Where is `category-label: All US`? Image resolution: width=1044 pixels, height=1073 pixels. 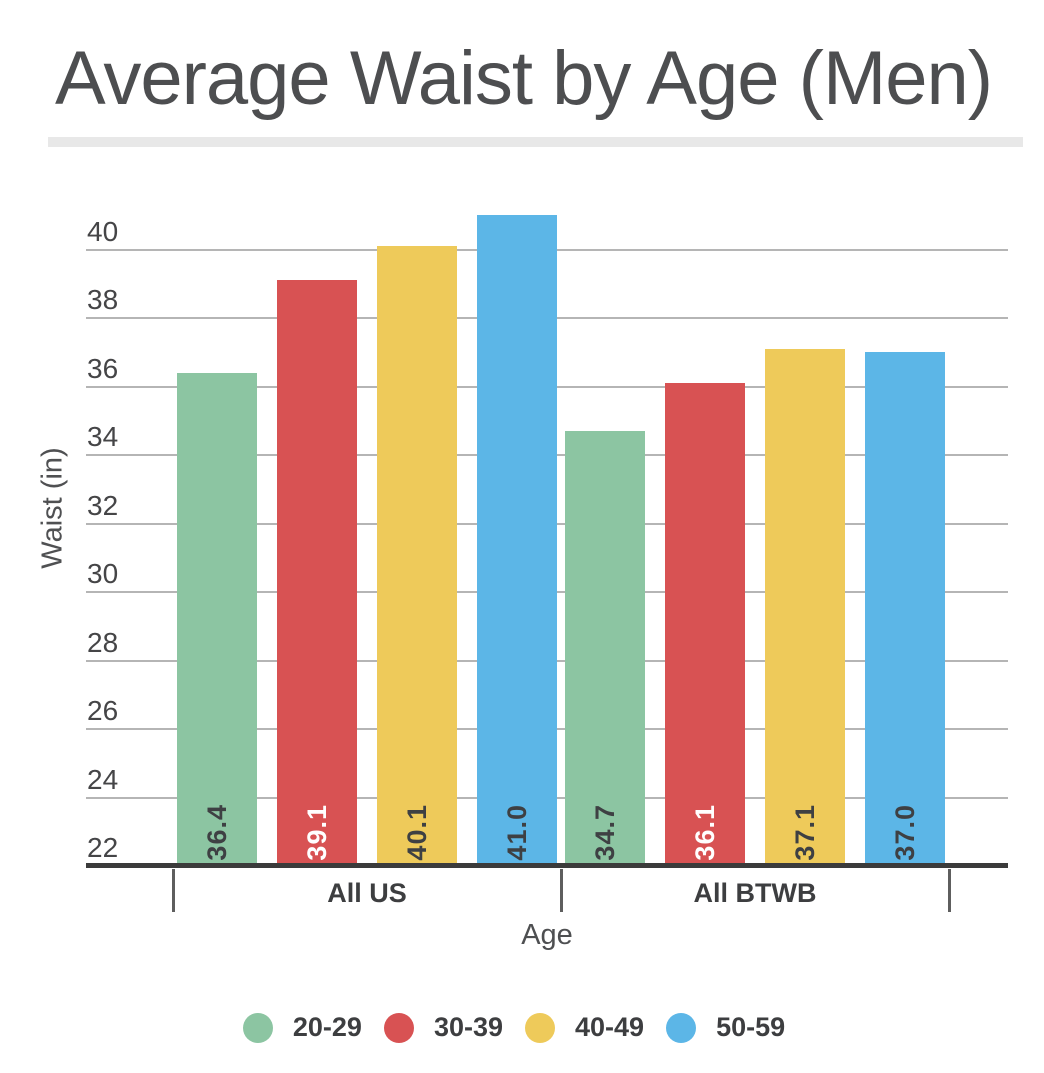 category-label: All US is located at coordinates (367, 893).